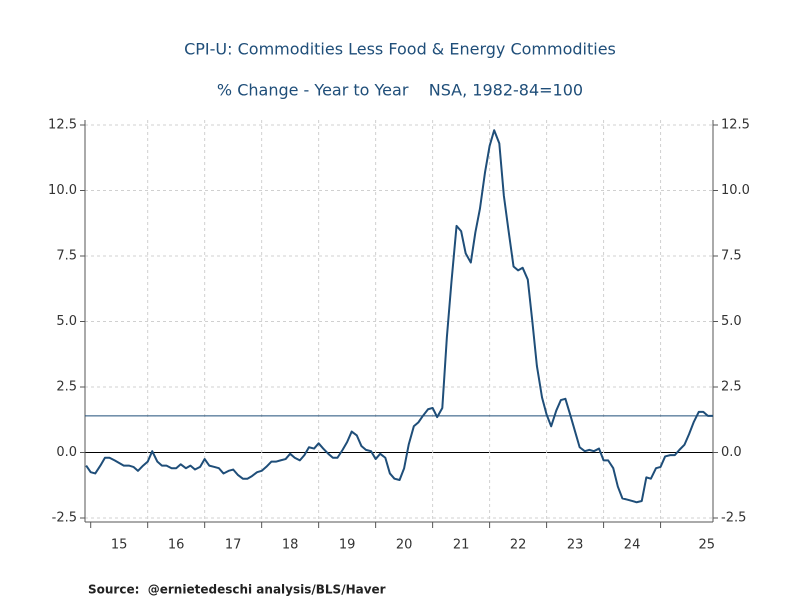 Image resolution: width=800 pixels, height=600 pixels. I want to click on y-tick-label: -2.5, so click(64, 518).